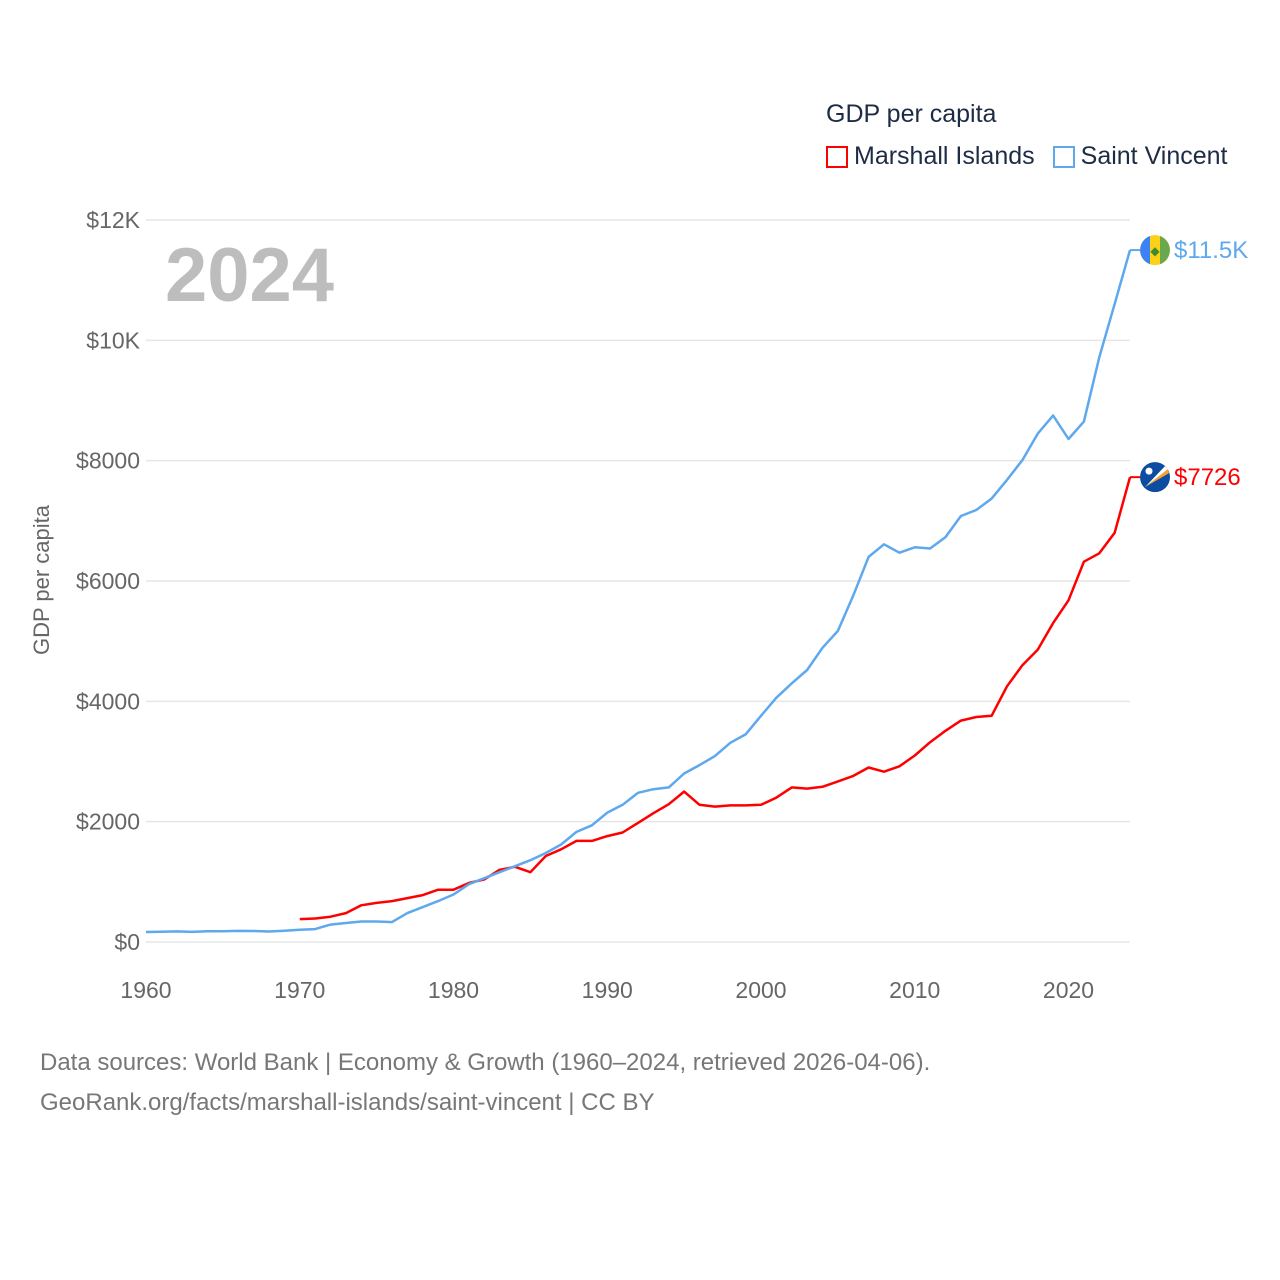  What do you see at coordinates (108, 581) in the screenshot?
I see `y-tick-label: $6000` at bounding box center [108, 581].